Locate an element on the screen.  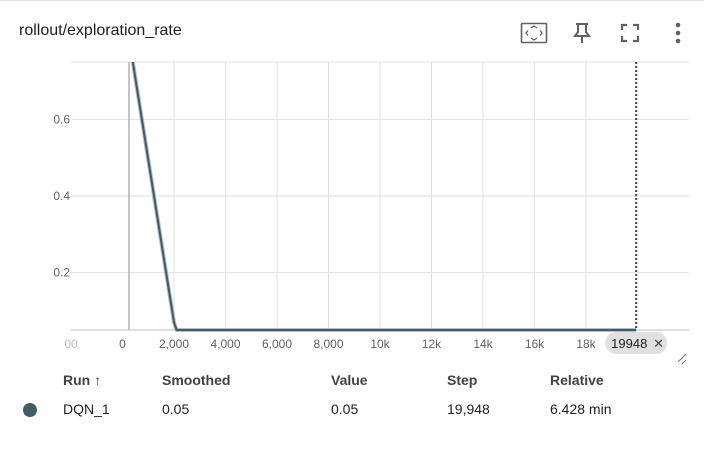
value-cell: 0.05 is located at coordinates (345, 409).